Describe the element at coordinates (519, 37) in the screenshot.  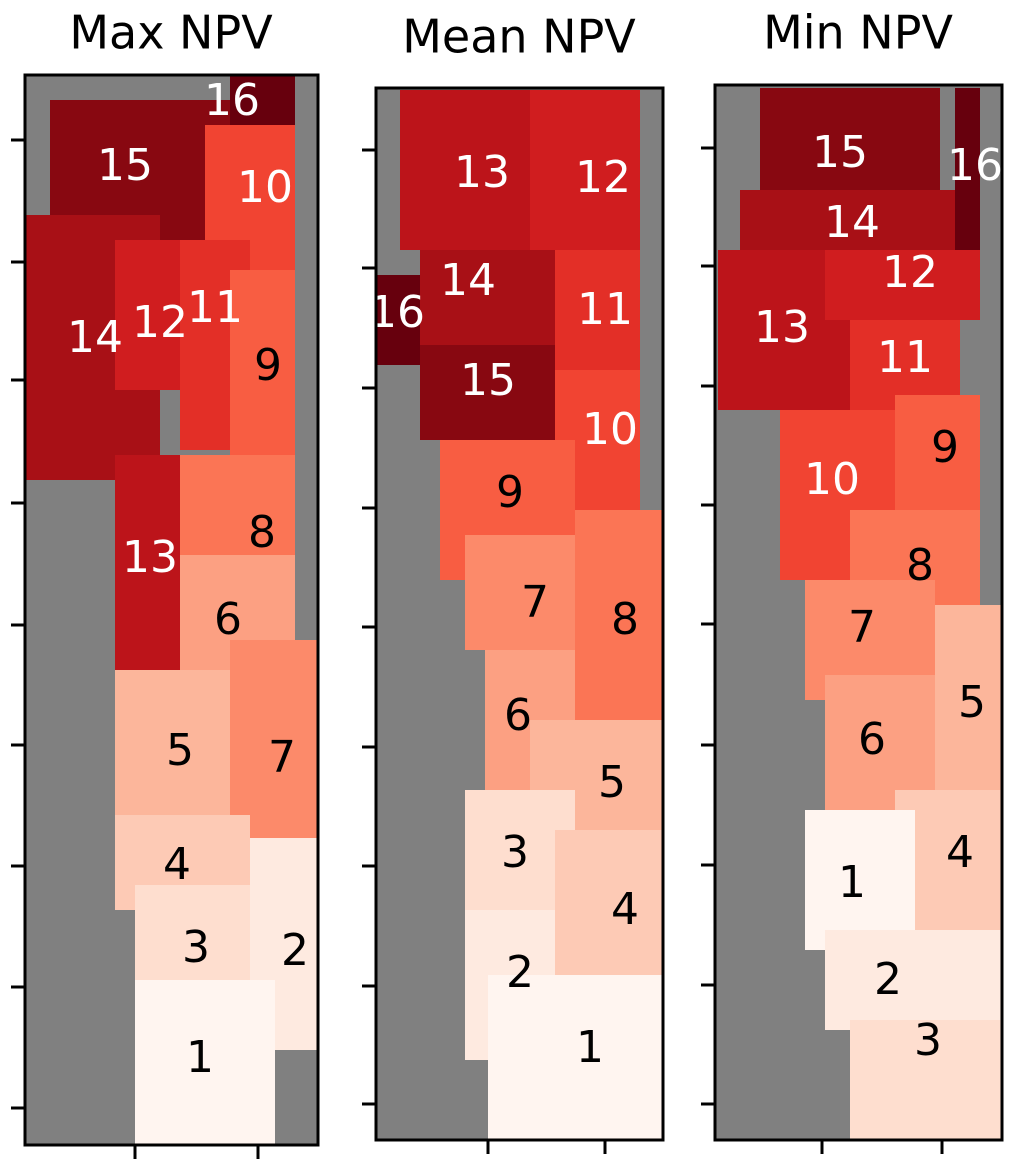
I see `panel-title: Mean NPV` at that location.